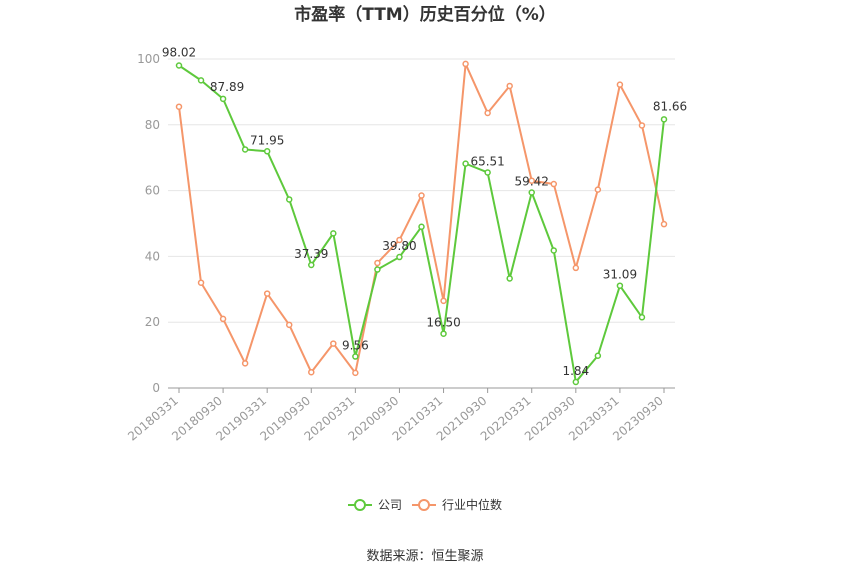 The width and height of the screenshot is (850, 574). I want to click on y-tick-label: 0, so click(156, 388).